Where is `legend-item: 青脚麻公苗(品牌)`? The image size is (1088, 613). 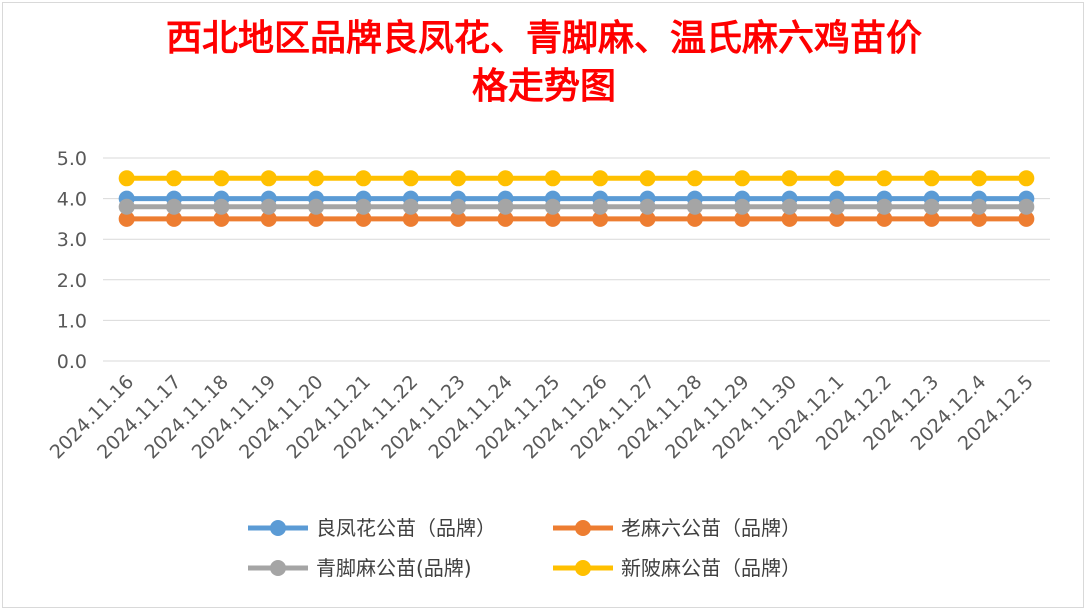 legend-item: 青脚麻公苗(品牌) is located at coordinates (360, 568).